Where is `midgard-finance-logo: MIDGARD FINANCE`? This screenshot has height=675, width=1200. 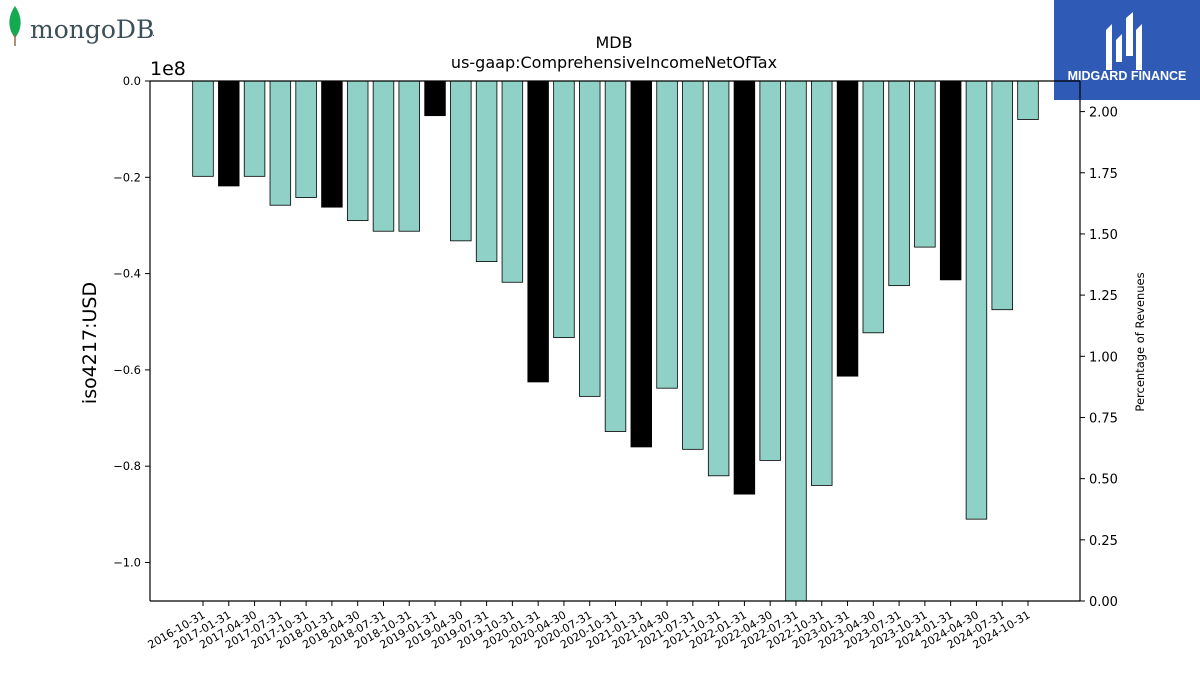
midgard-finance-logo: MIDGARD FINANCE is located at coordinates (1127, 50).